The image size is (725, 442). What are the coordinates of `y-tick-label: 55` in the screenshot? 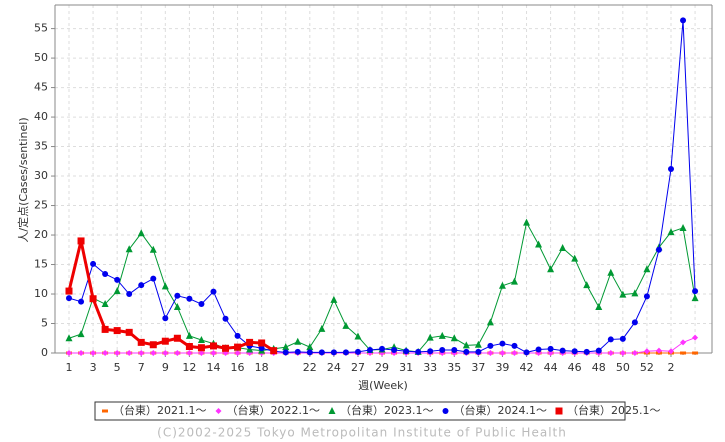 It's located at (41, 28).